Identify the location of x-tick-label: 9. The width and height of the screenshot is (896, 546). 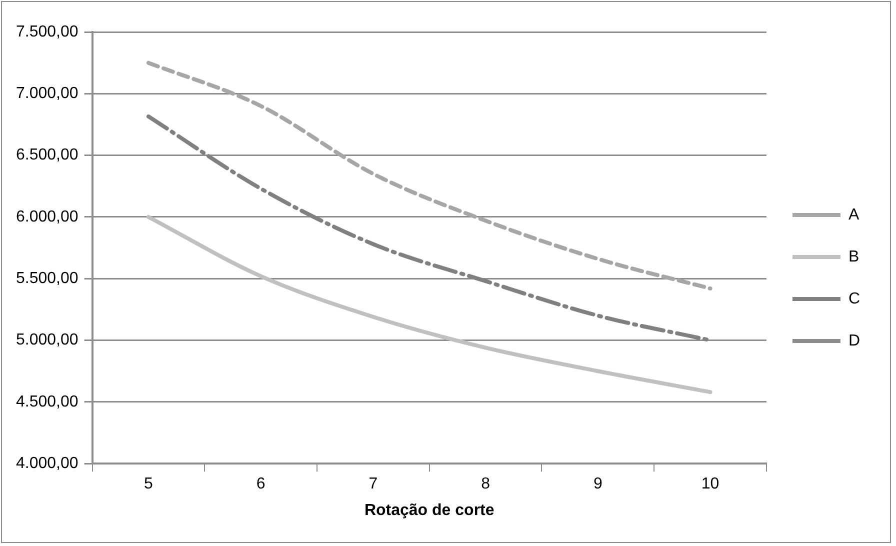
(597, 484).